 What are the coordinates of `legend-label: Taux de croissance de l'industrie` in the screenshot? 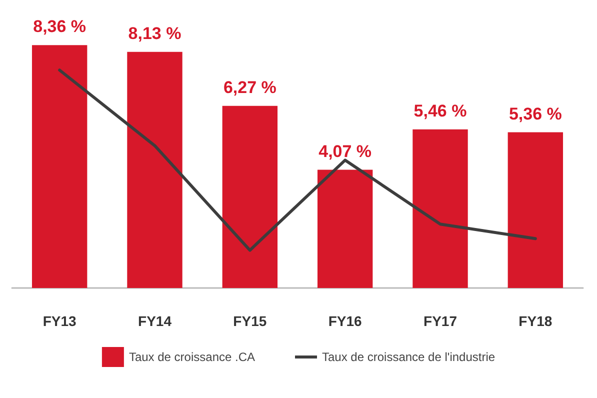 It's located at (409, 357).